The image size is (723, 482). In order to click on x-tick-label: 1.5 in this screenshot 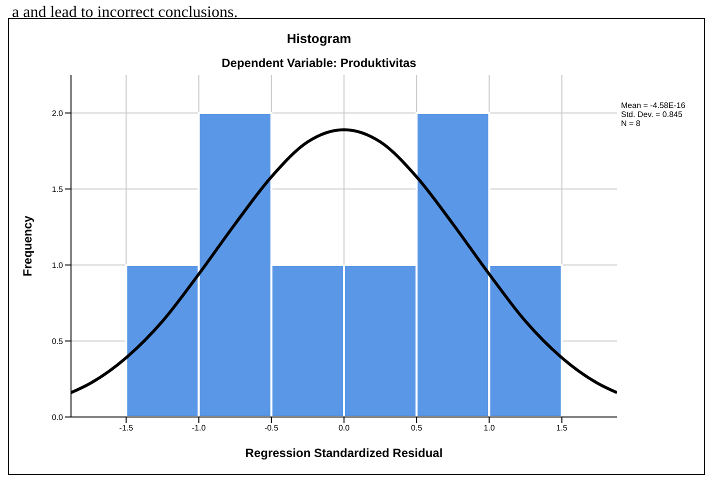, I will do `click(562, 428)`.